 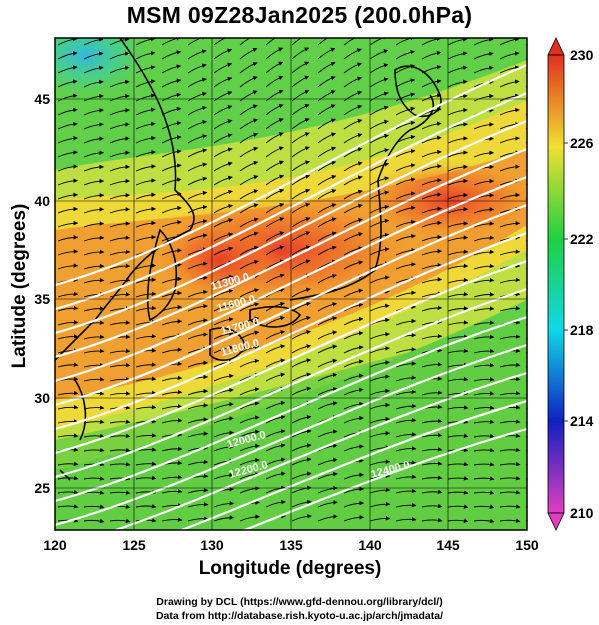 What do you see at coordinates (370, 545) in the screenshot?
I see `x-tick-label: 140` at bounding box center [370, 545].